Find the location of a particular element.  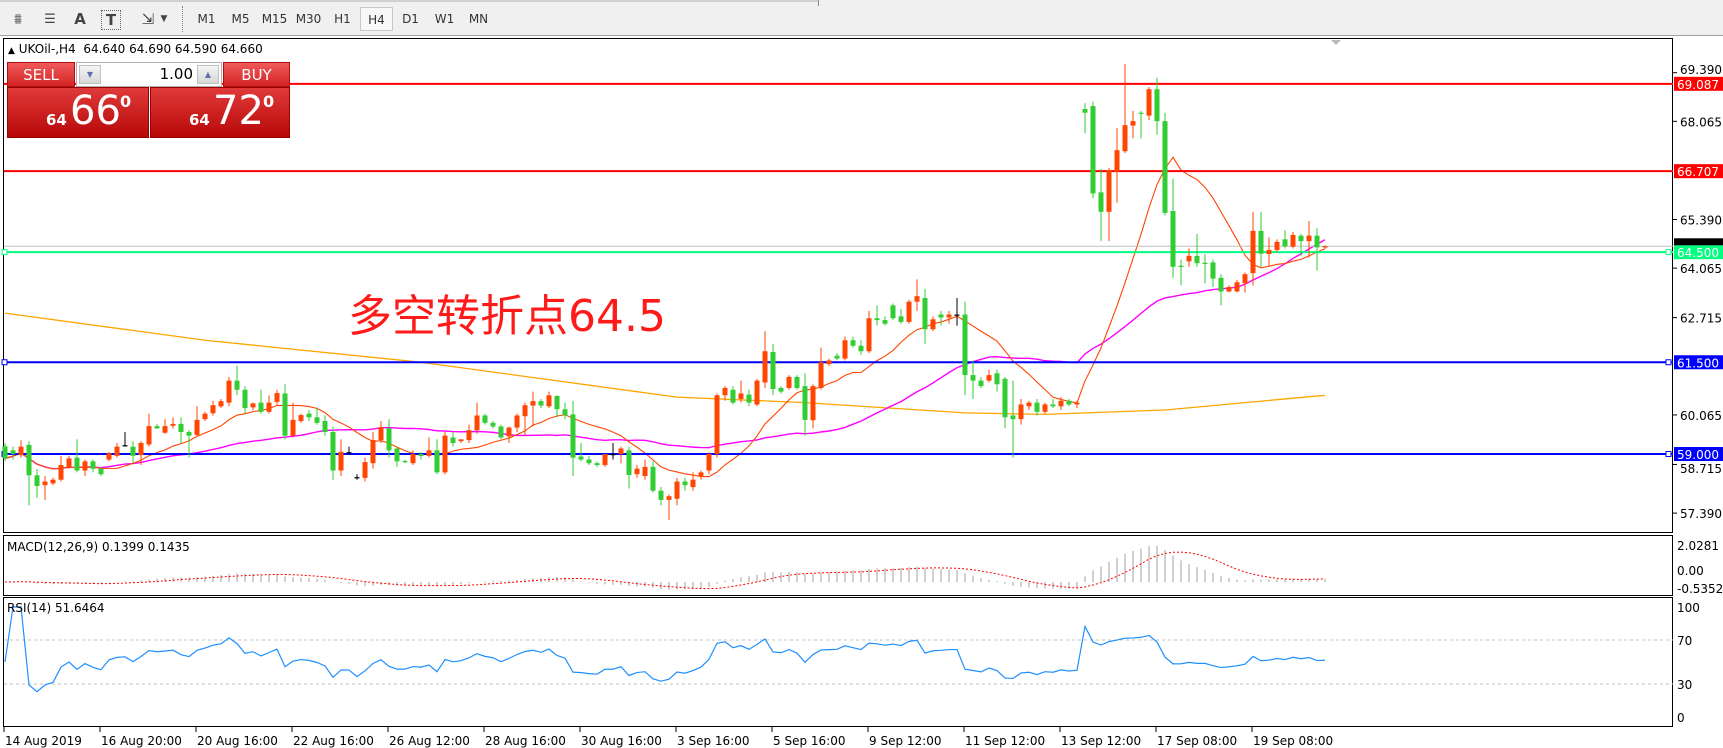

timeframe-h4: H4 is located at coordinates (376, 19).